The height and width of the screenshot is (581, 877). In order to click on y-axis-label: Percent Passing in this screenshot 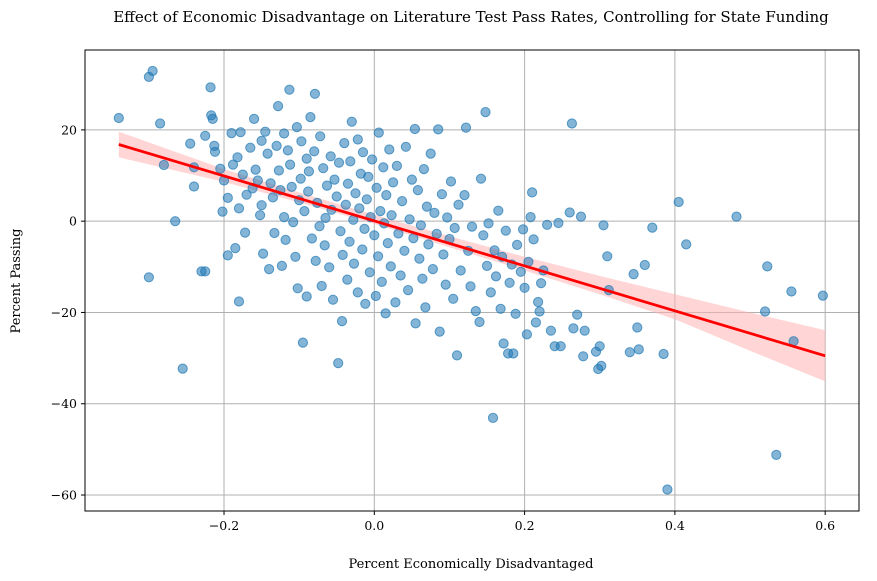, I will do `click(16, 281)`.